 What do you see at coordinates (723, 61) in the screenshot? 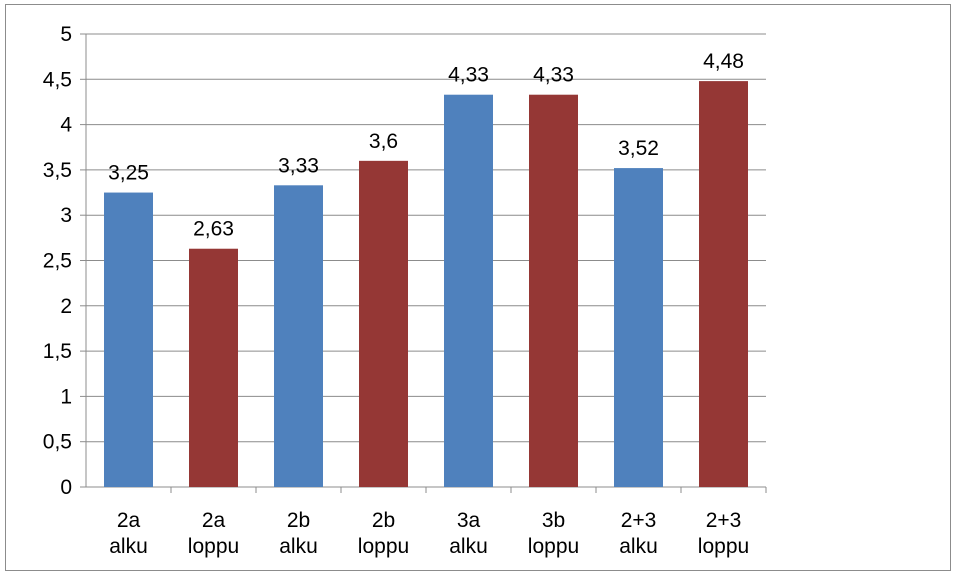
I see `data-label: 4,48` at bounding box center [723, 61].